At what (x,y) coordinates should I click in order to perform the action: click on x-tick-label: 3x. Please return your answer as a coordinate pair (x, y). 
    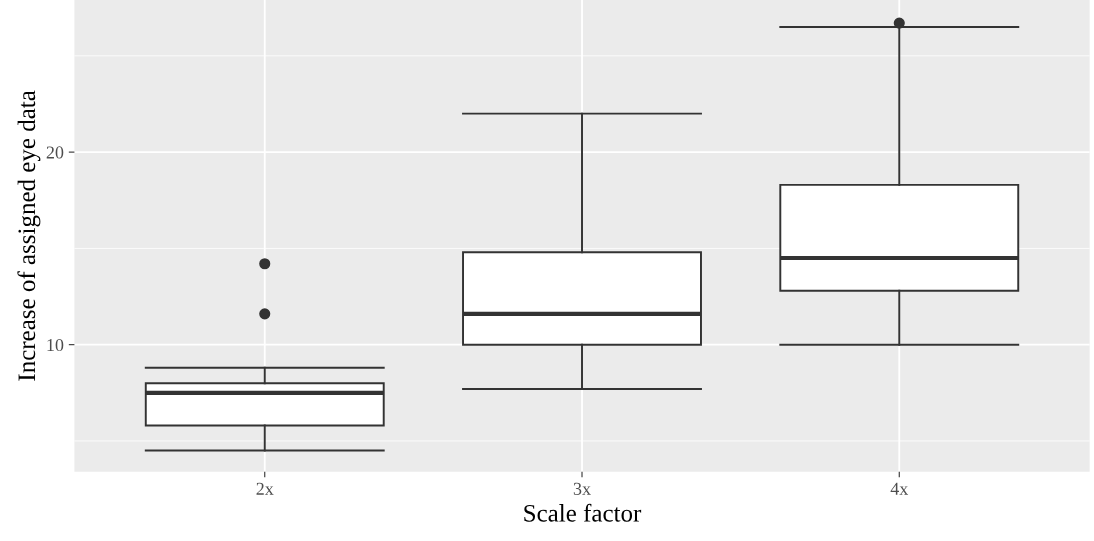
    Looking at the image, I should click on (582, 488).